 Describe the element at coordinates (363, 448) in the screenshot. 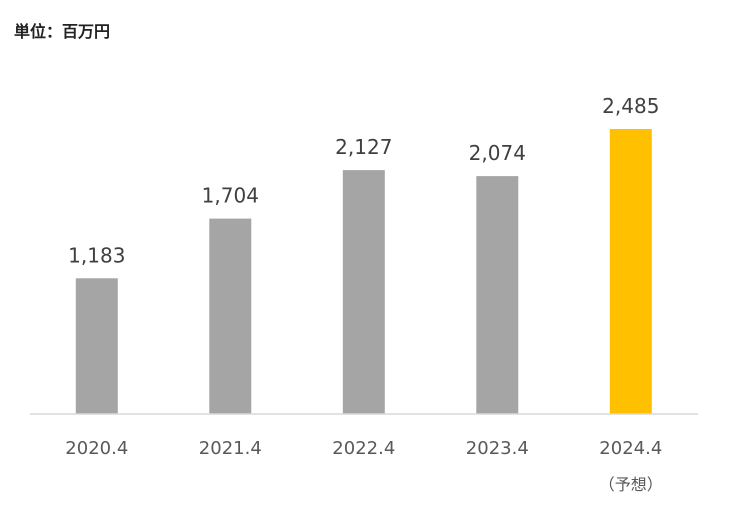

I see `tick-label-2022.4: 2022.4` at that location.